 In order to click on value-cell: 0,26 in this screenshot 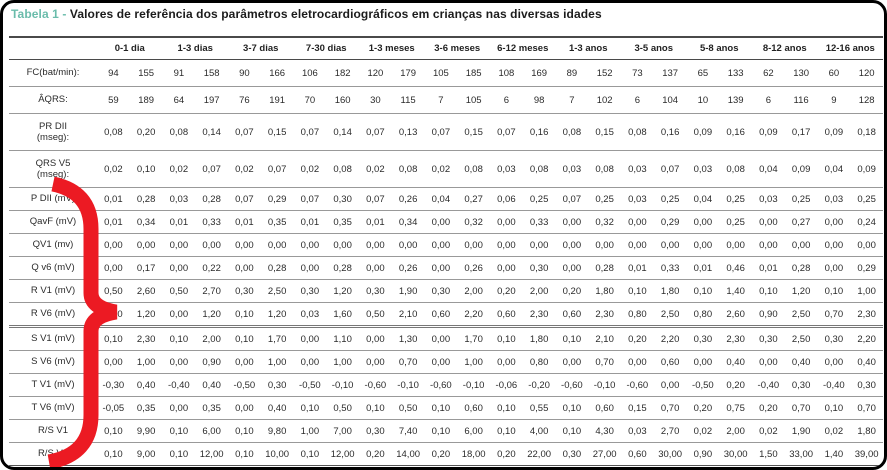, I will do `click(473, 268)`.